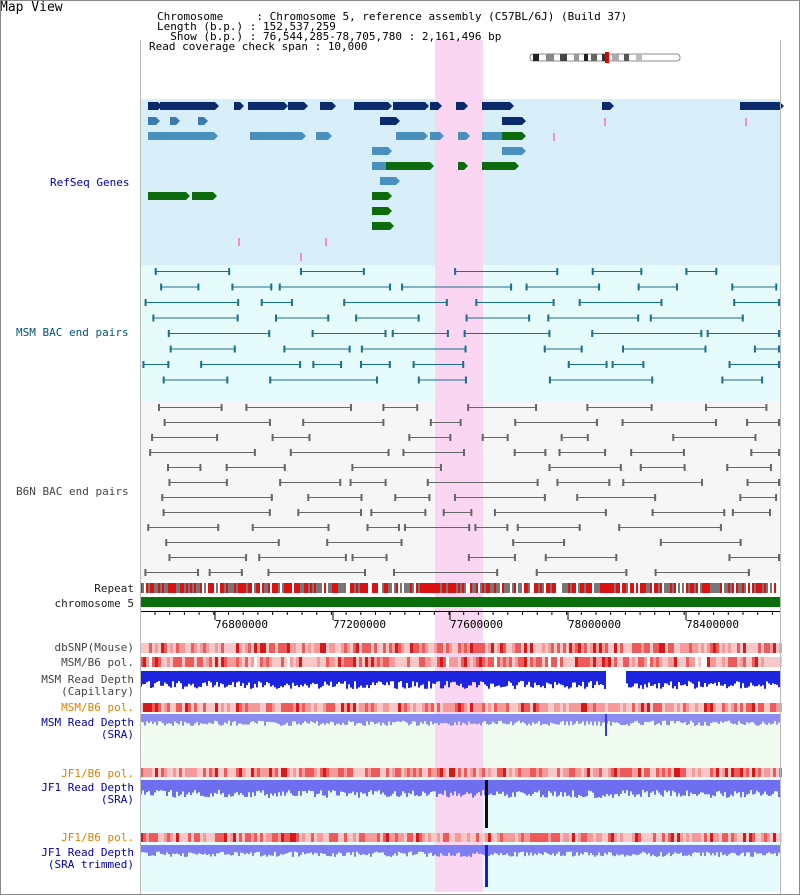 This screenshot has width=800, height=895. What do you see at coordinates (486, 804) in the screenshot?
I see `jf1-depth-spike` at bounding box center [486, 804].